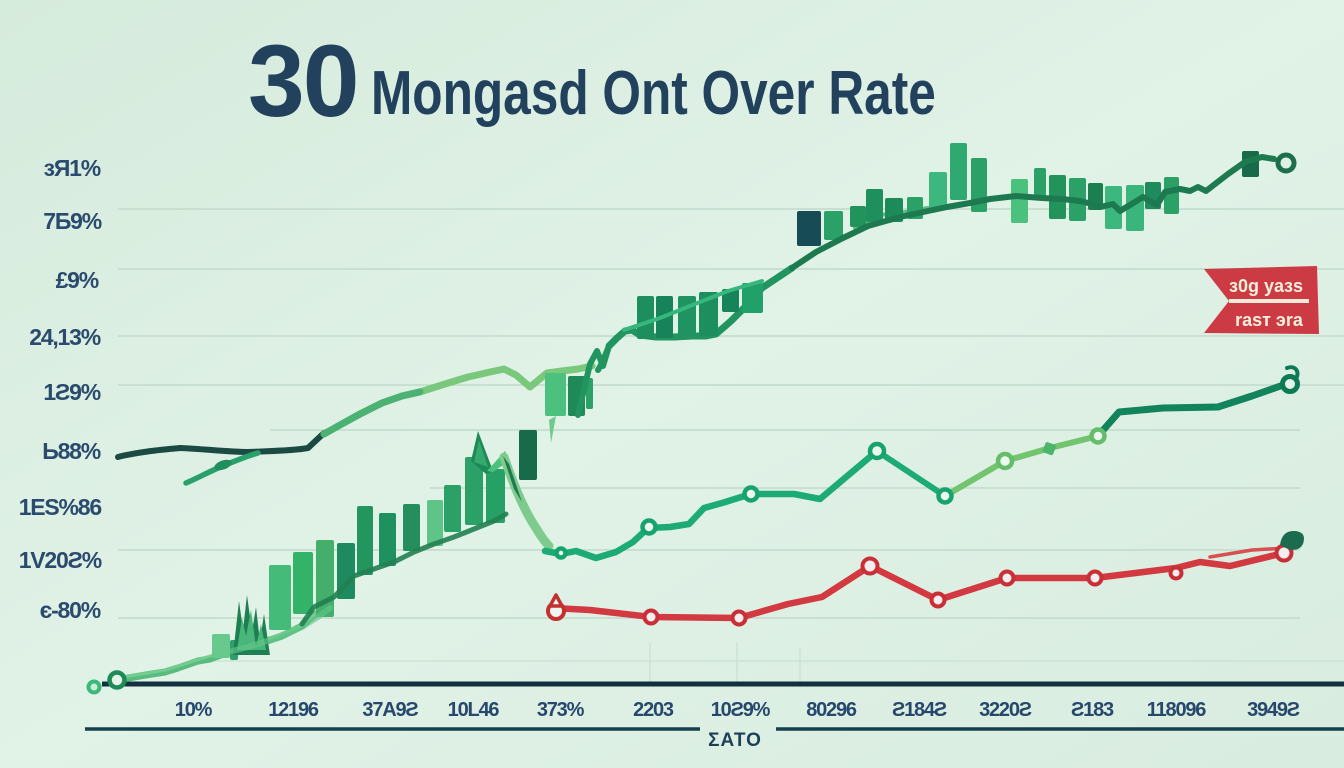  I want to click on svg-text: 7Б9%, so click(72, 221).